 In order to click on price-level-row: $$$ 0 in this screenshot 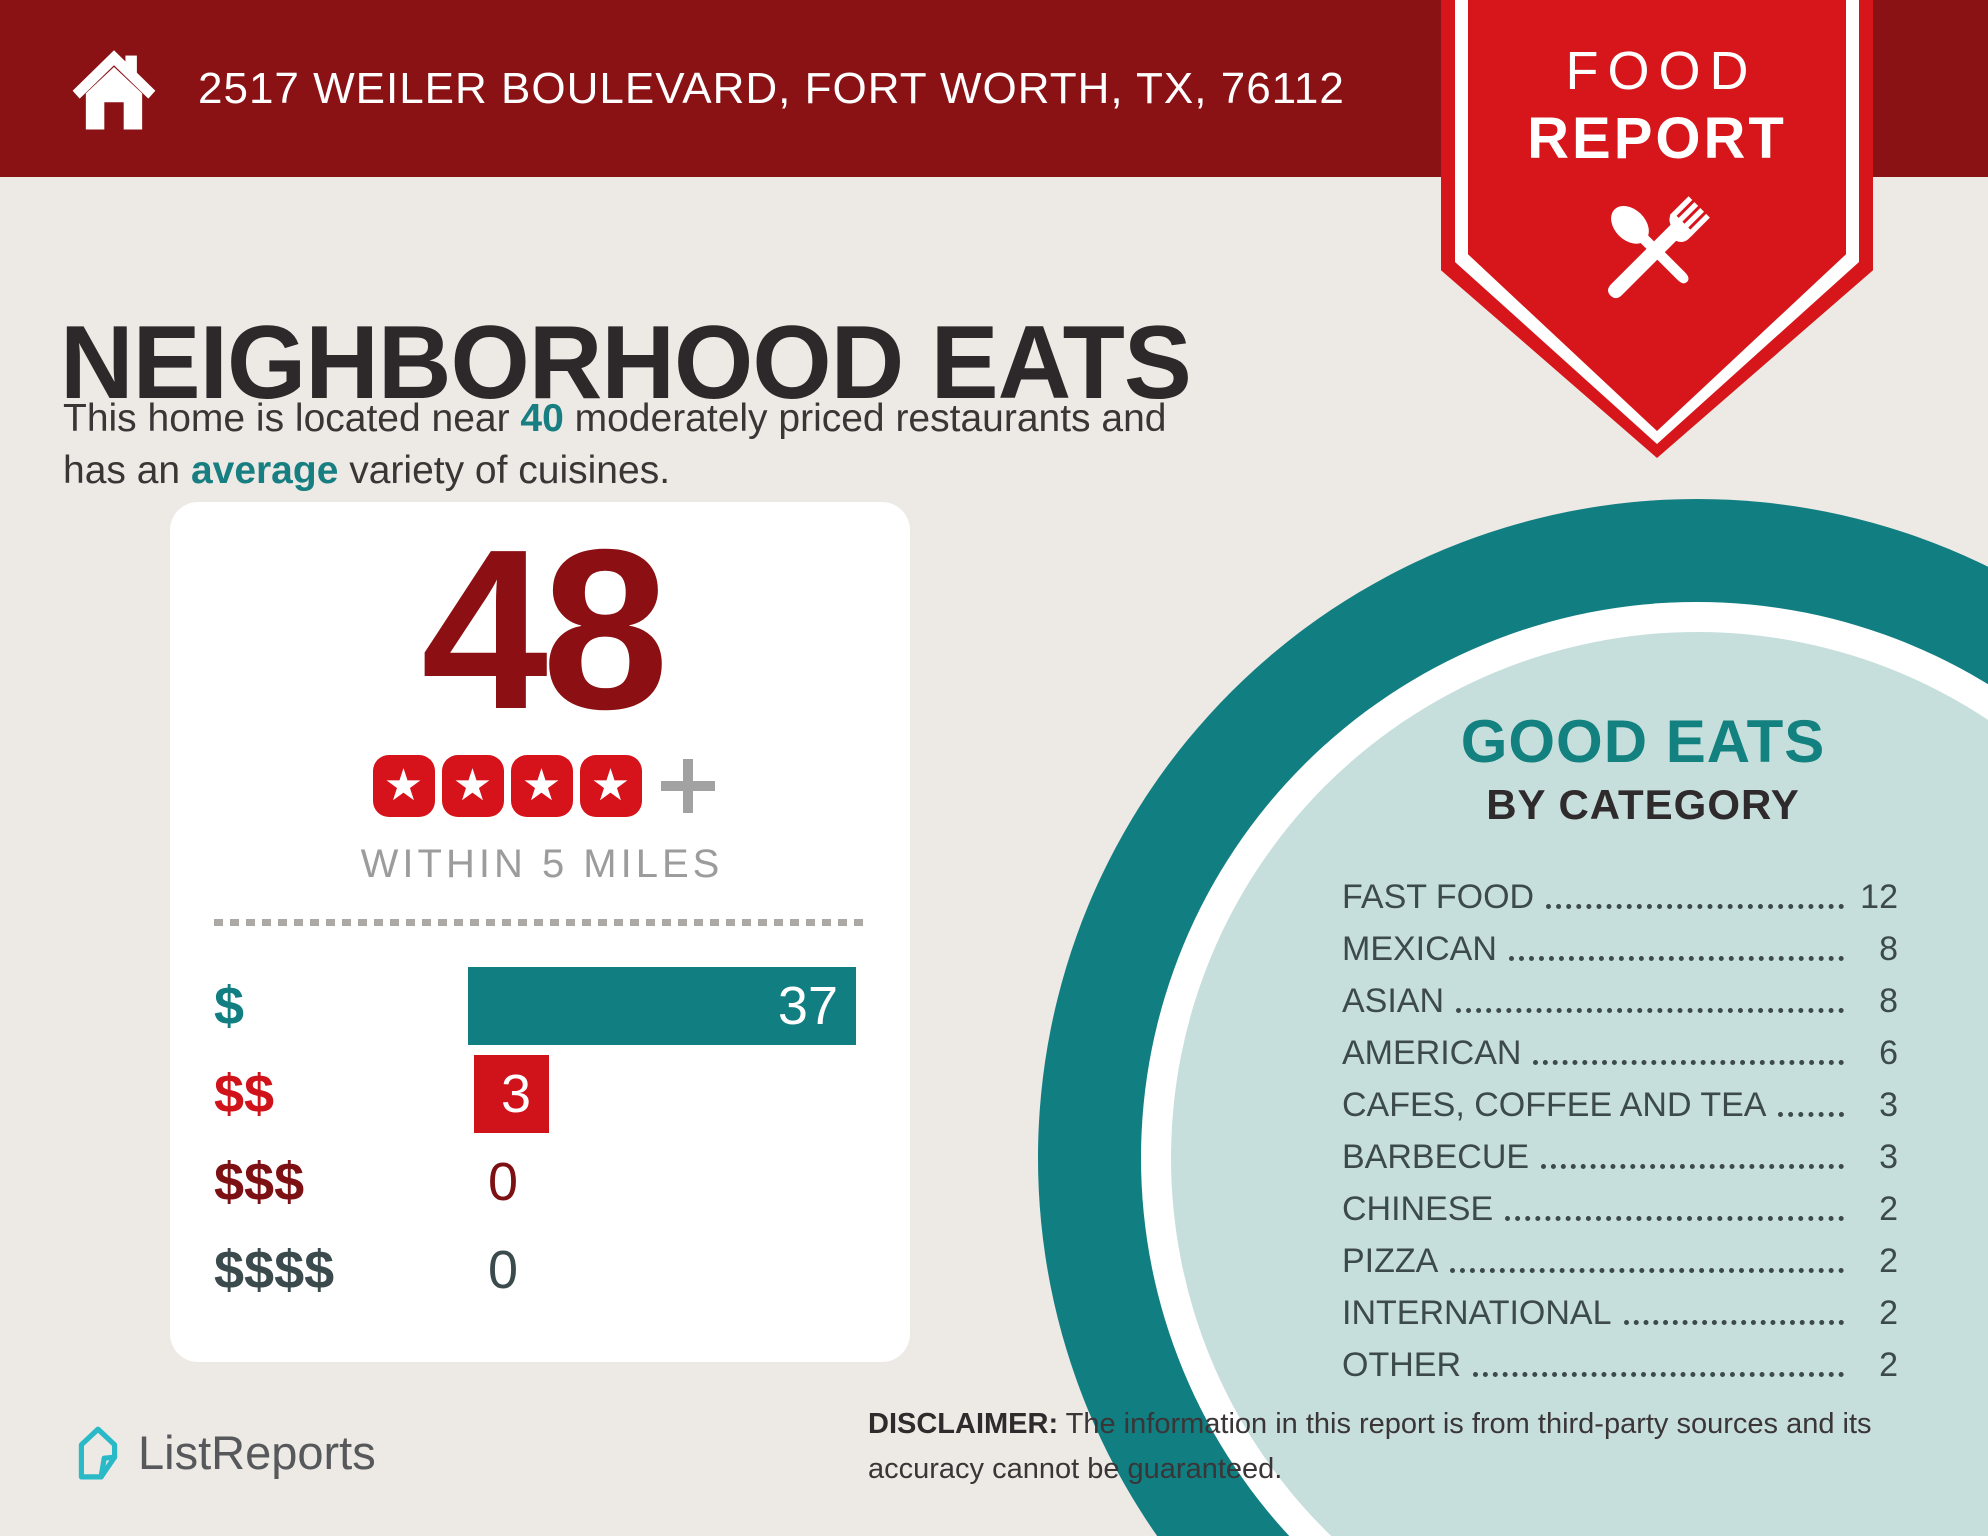, I will do `click(542, 1182)`.